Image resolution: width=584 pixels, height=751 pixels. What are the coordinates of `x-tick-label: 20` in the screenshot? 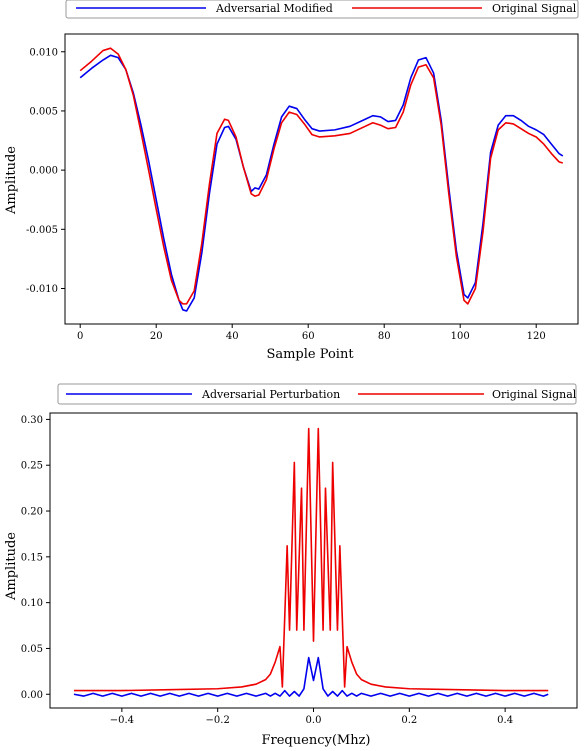 It's located at (156, 336).